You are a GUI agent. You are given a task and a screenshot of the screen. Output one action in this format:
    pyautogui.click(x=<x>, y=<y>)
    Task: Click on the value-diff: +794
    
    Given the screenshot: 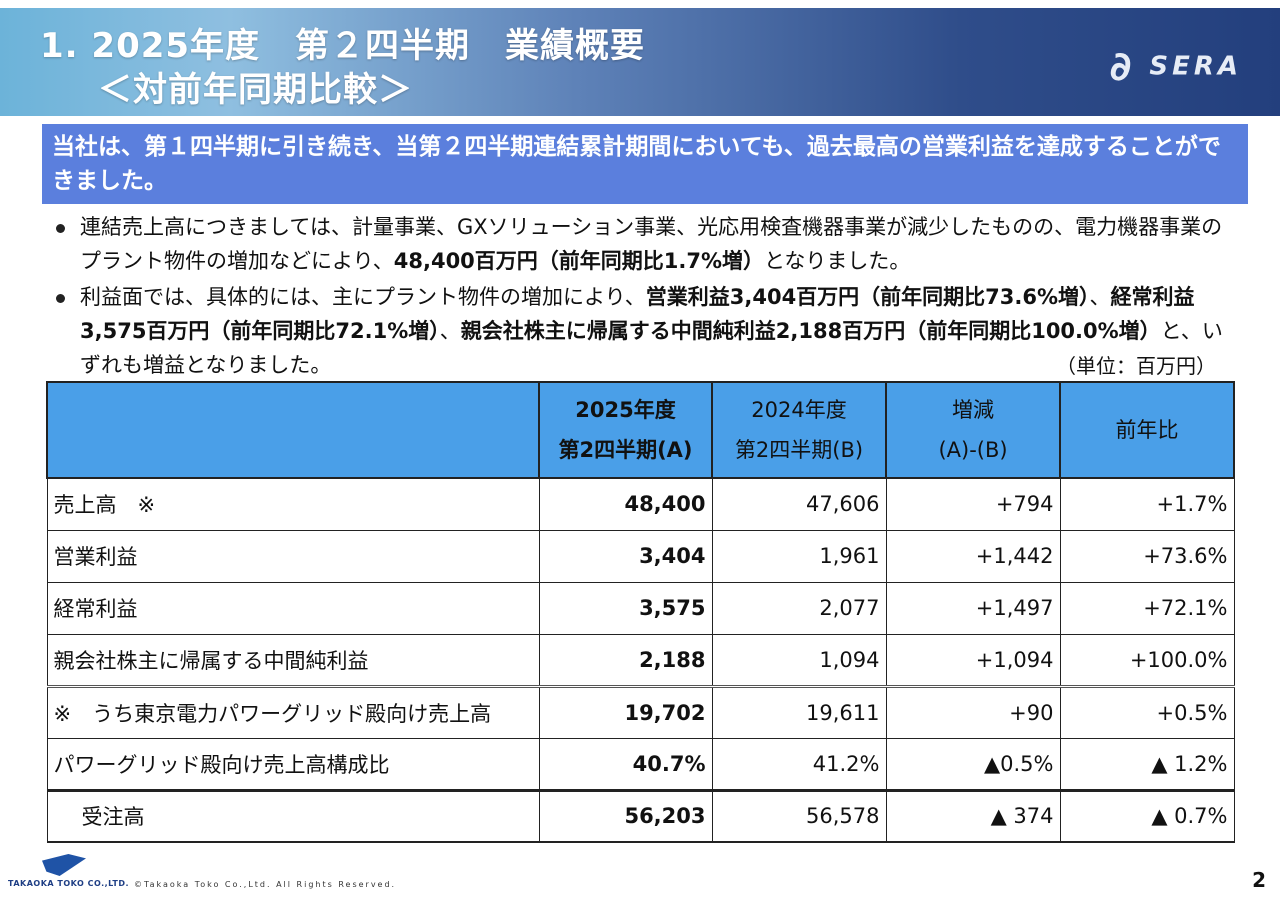 What is the action you would take?
    pyautogui.click(x=973, y=504)
    